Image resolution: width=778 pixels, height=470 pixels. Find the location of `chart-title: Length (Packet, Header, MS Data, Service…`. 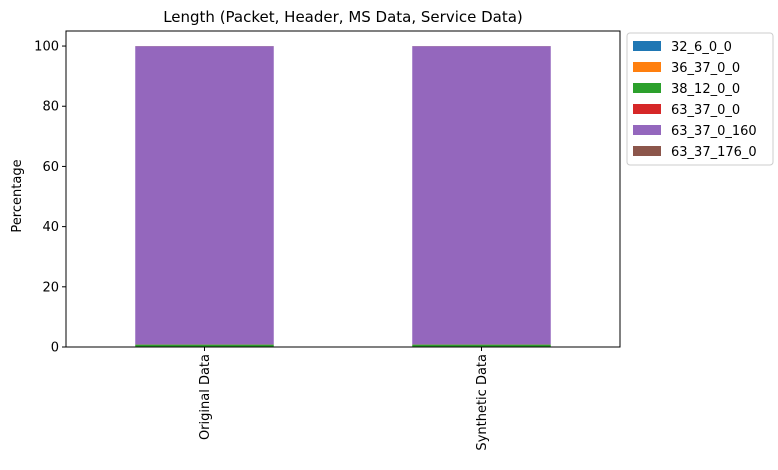

chart-title: Length (Packet, Header, MS Data, Service… is located at coordinates (343, 17).